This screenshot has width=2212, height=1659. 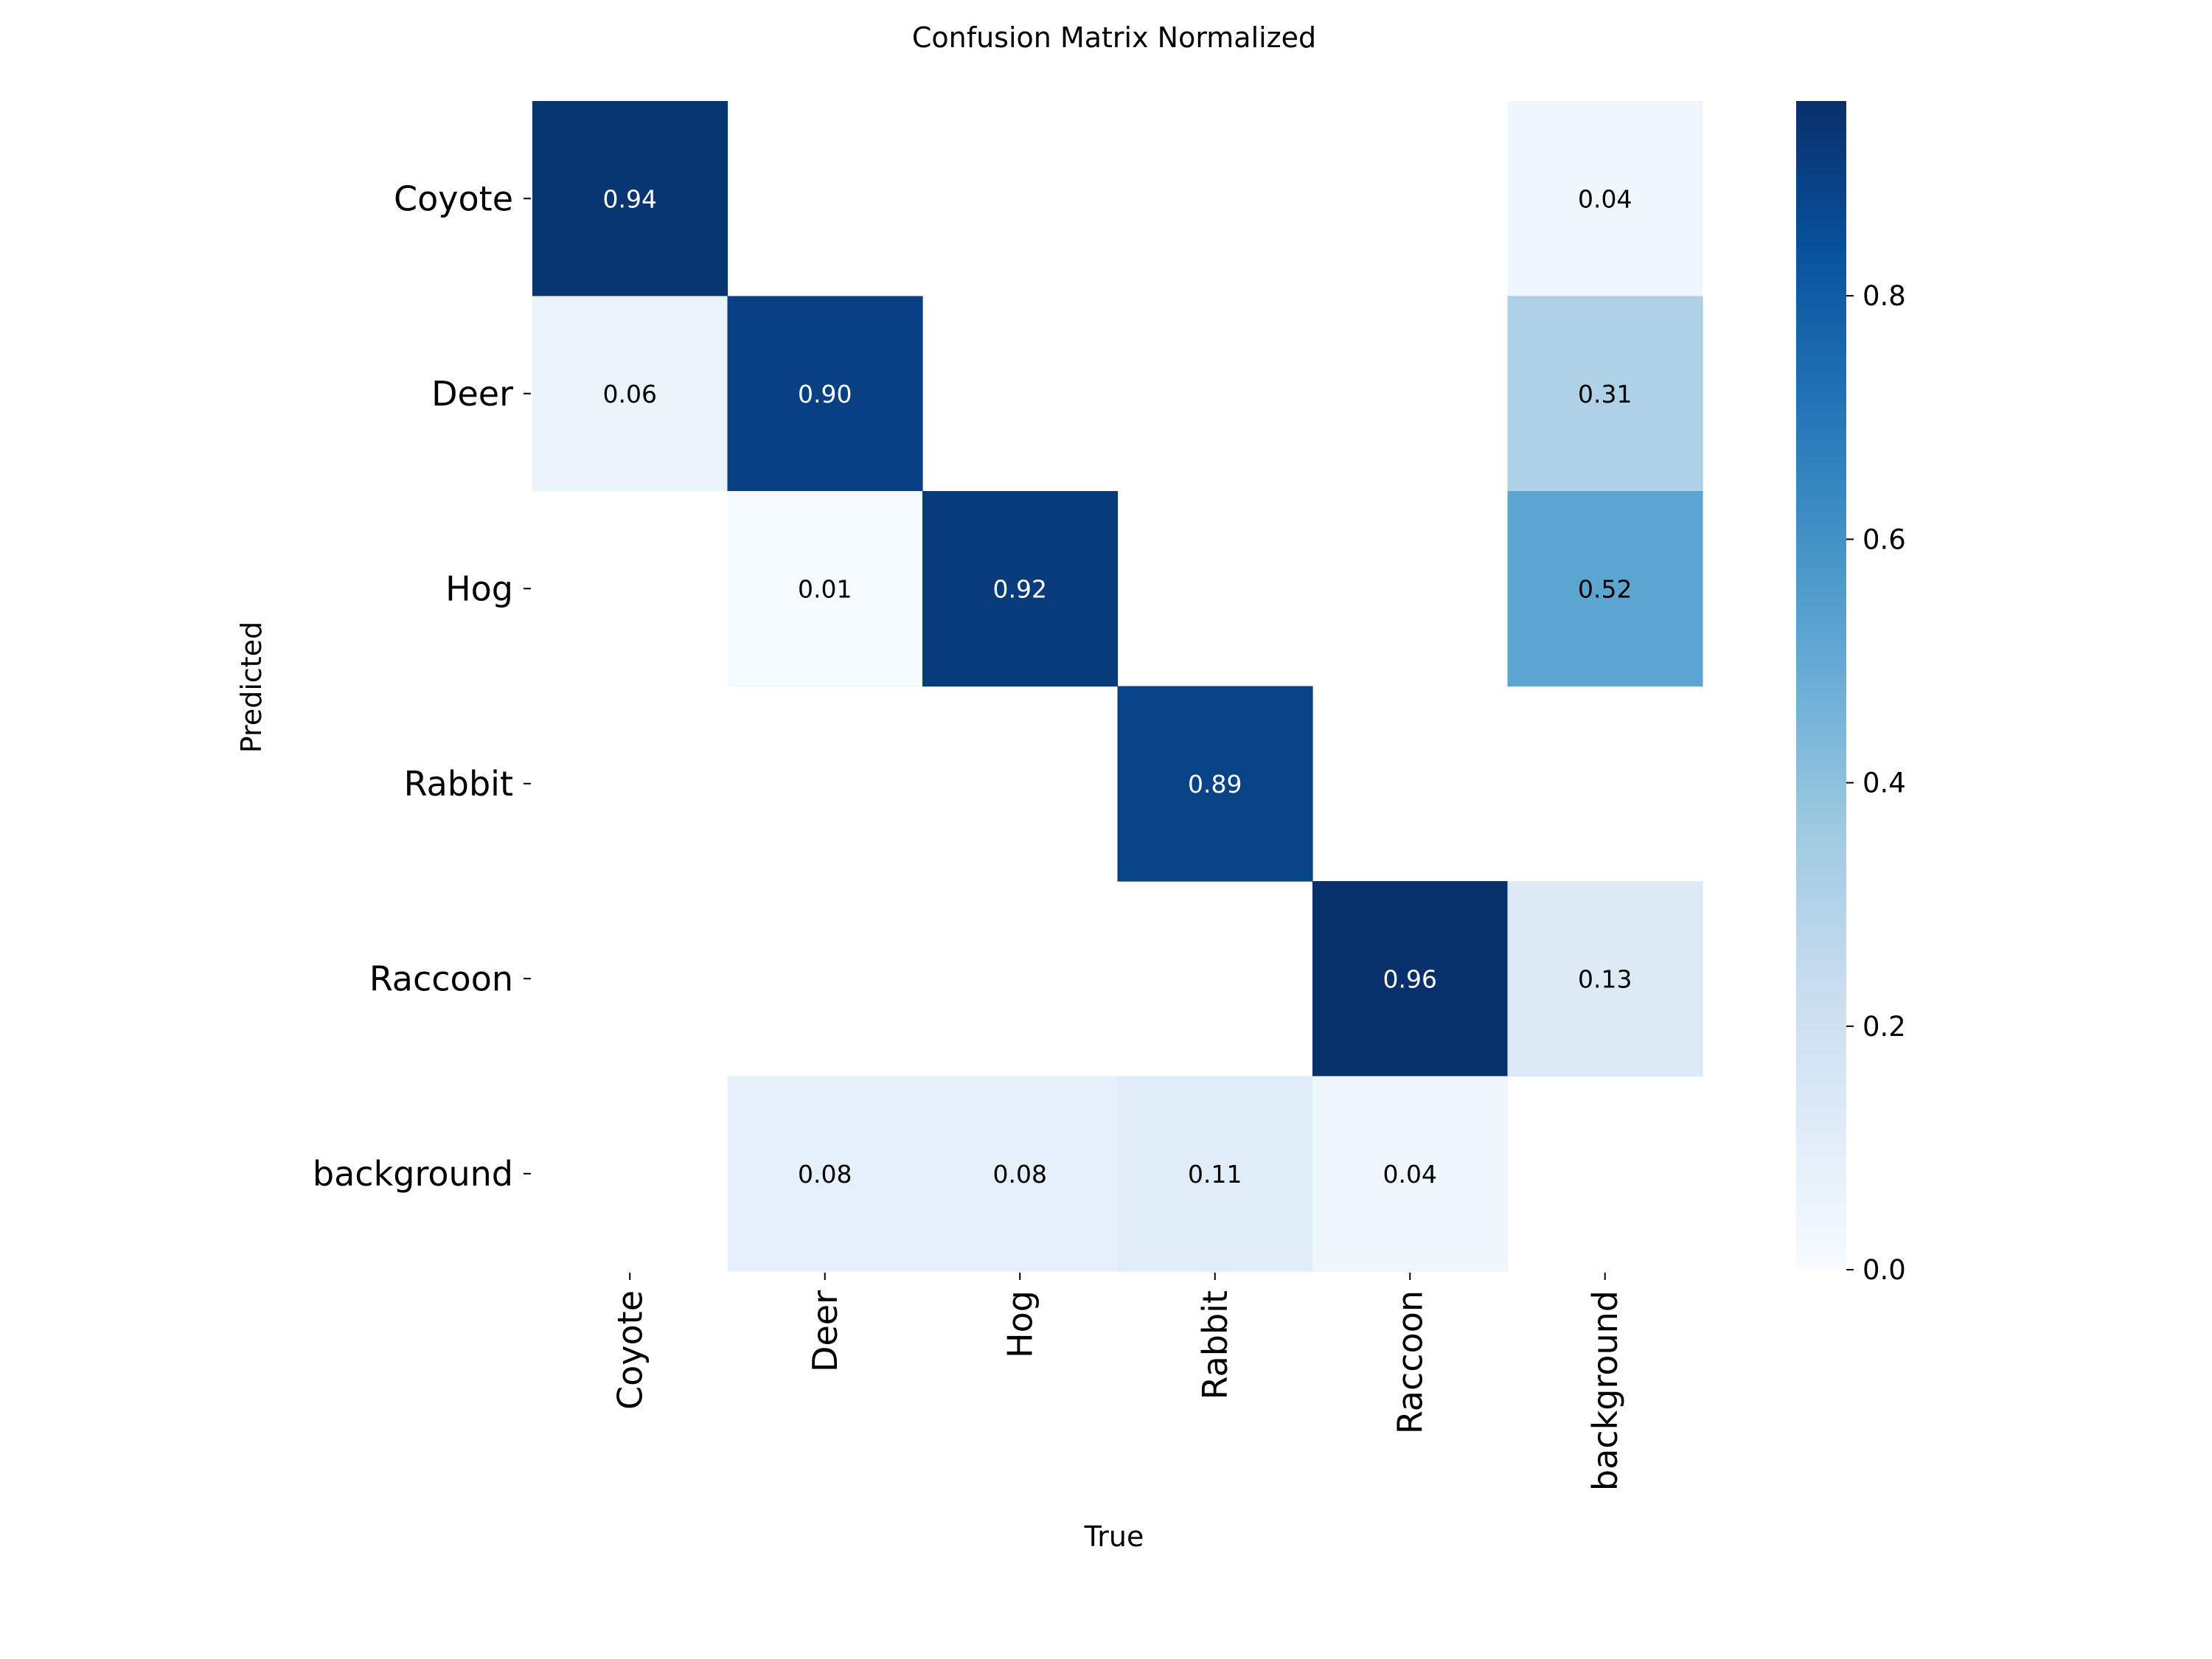 What do you see at coordinates (1117, 1382) in the screenshot?
I see `x-axis: Coyote Deer Hog Rabbit Raccoon background` at bounding box center [1117, 1382].